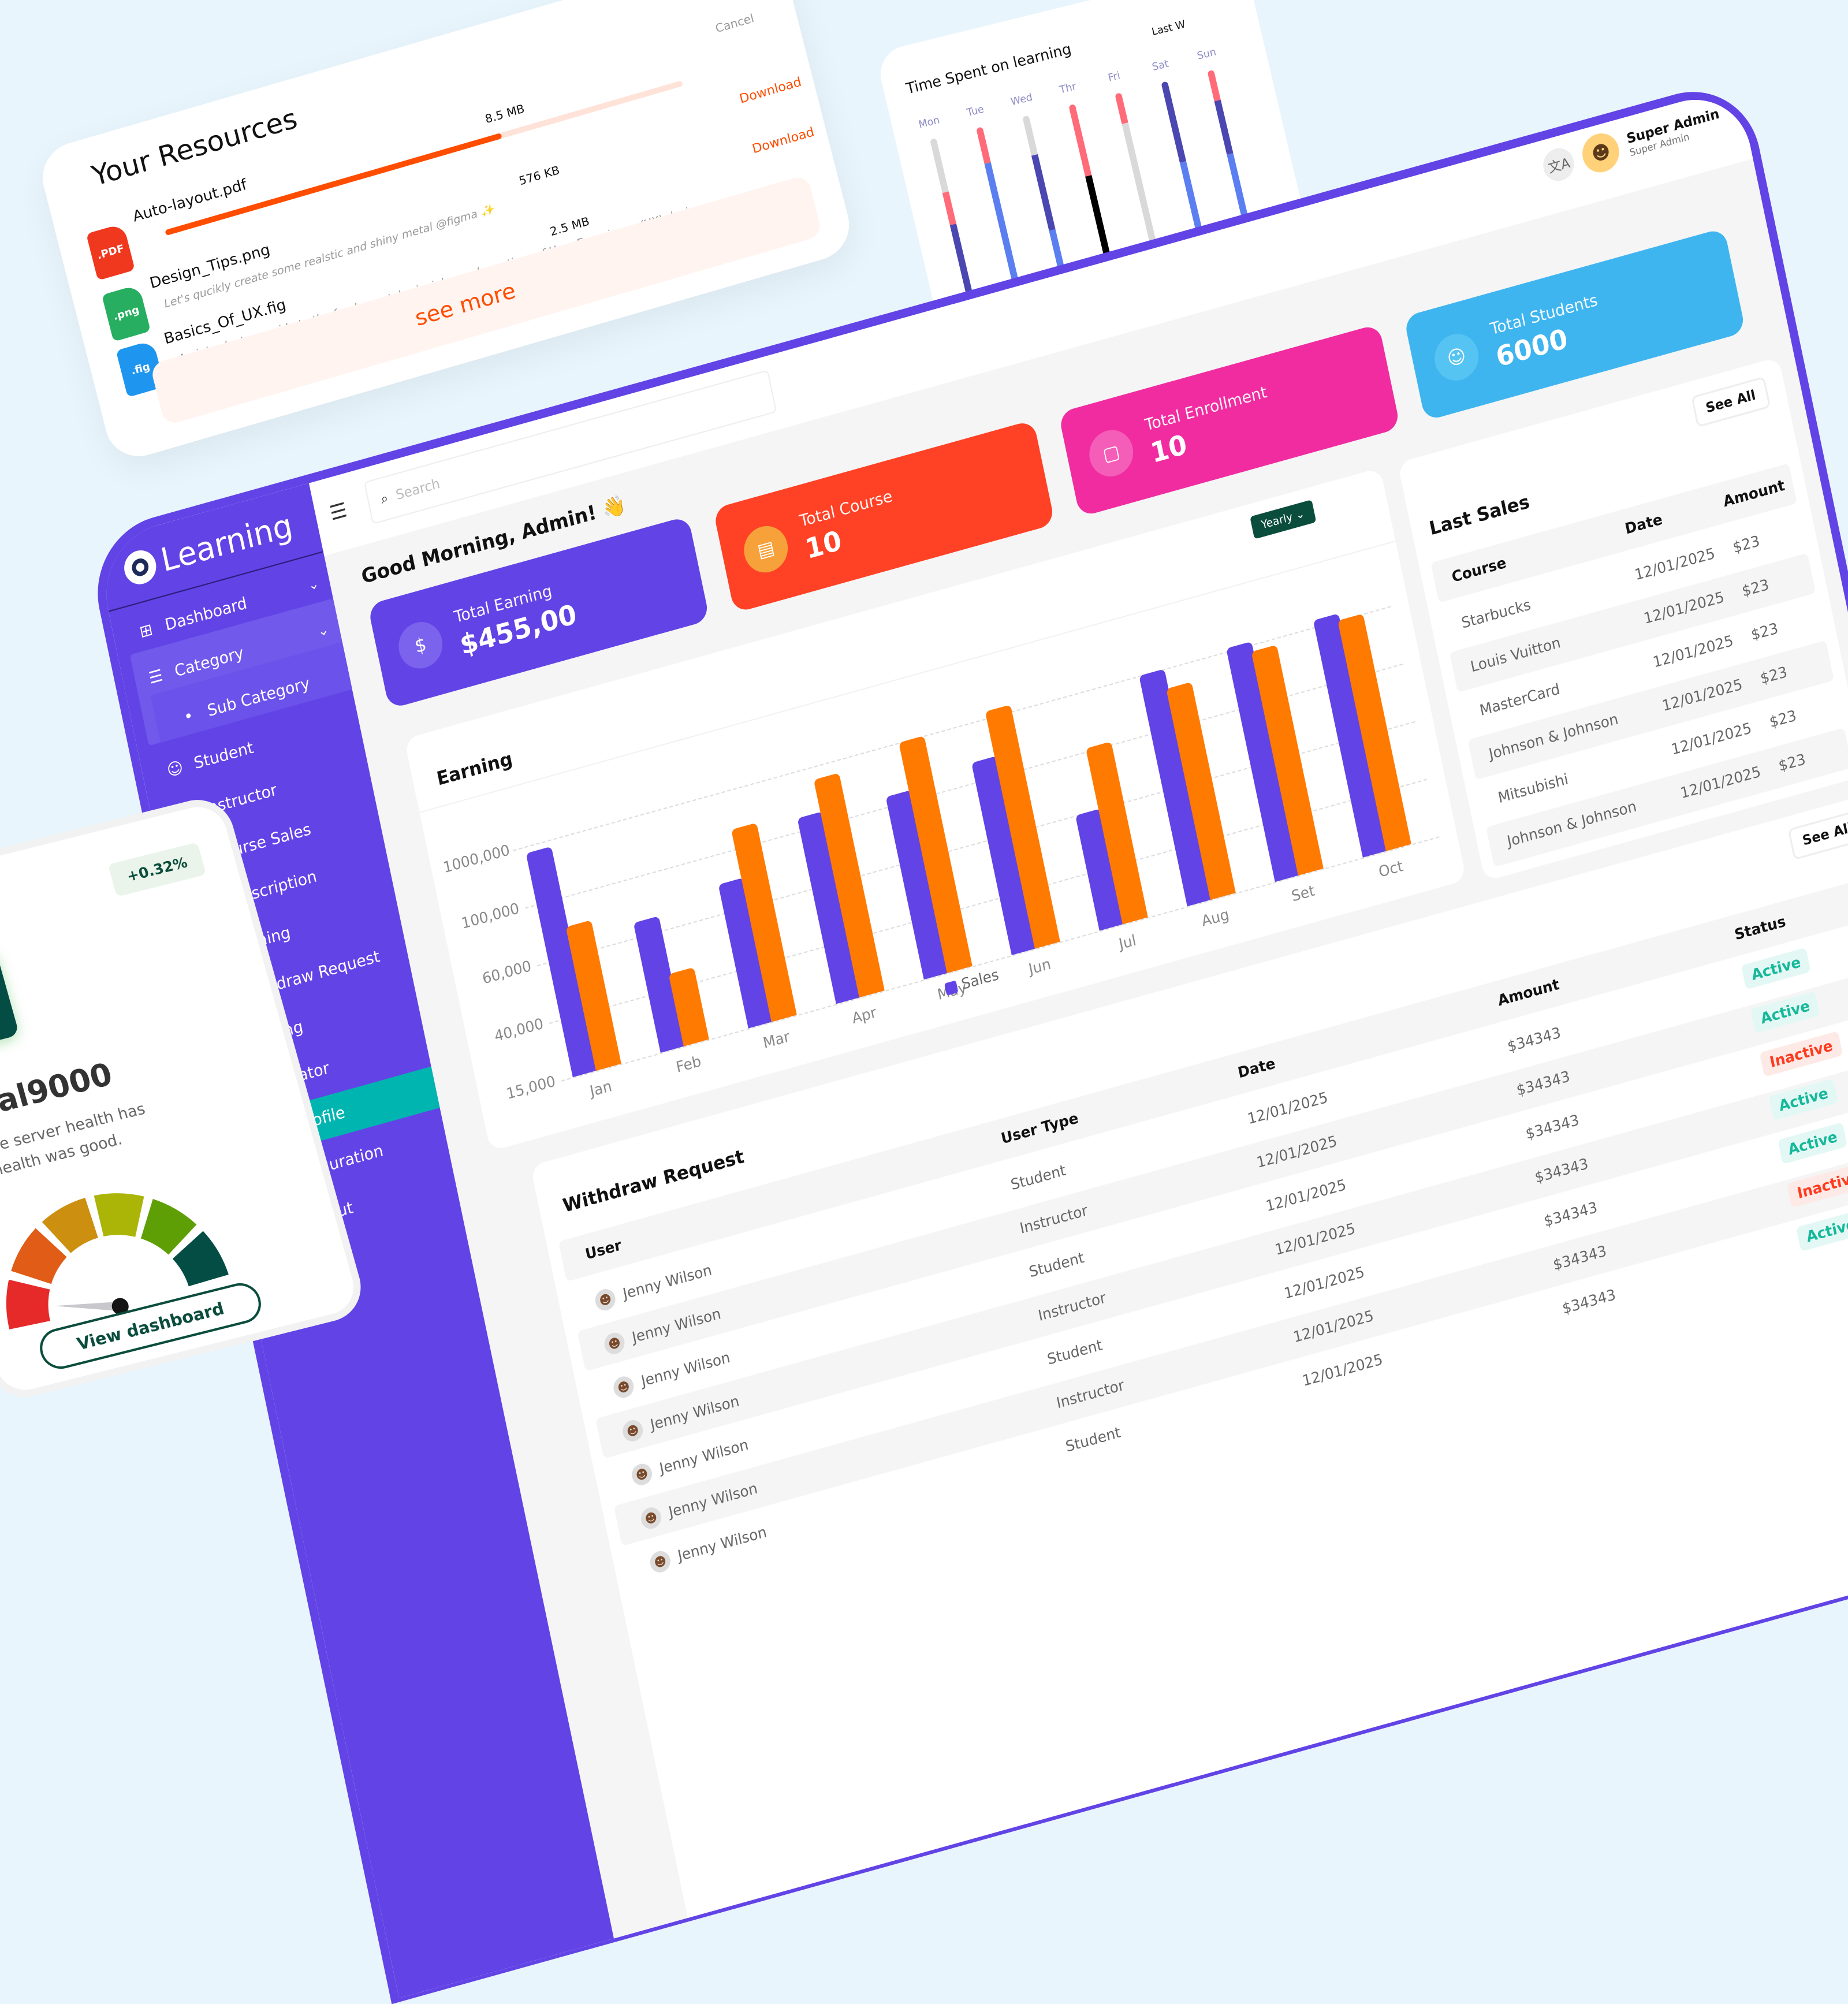  What do you see at coordinates (475, 769) in the screenshot?
I see `chart-title: Earning` at bounding box center [475, 769].